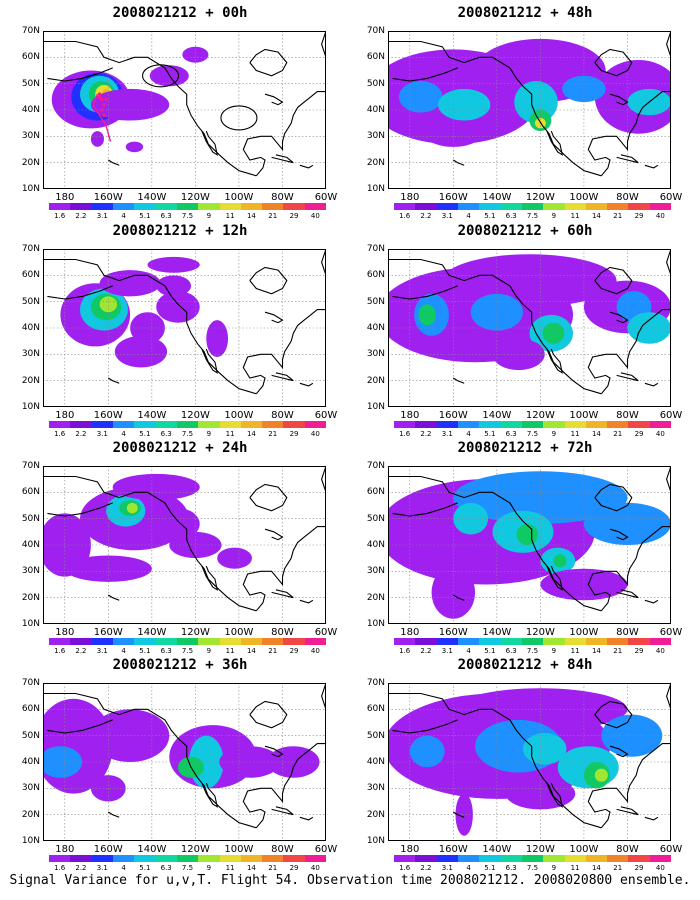 The width and height of the screenshot is (700, 900). Describe the element at coordinates (273, 651) in the screenshot. I see `colorbar-label: 21` at that location.